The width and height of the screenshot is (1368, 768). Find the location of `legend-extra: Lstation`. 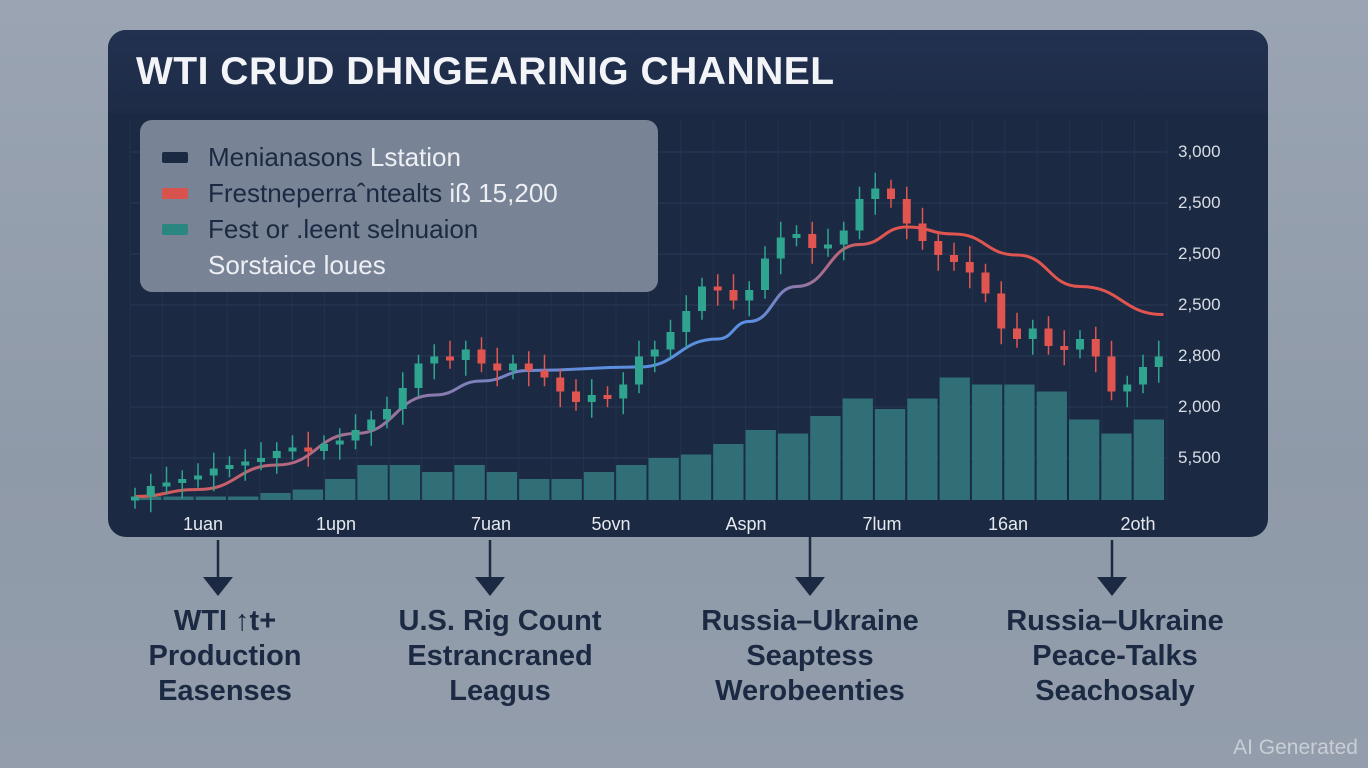

legend-extra: Lstation is located at coordinates (415, 157).